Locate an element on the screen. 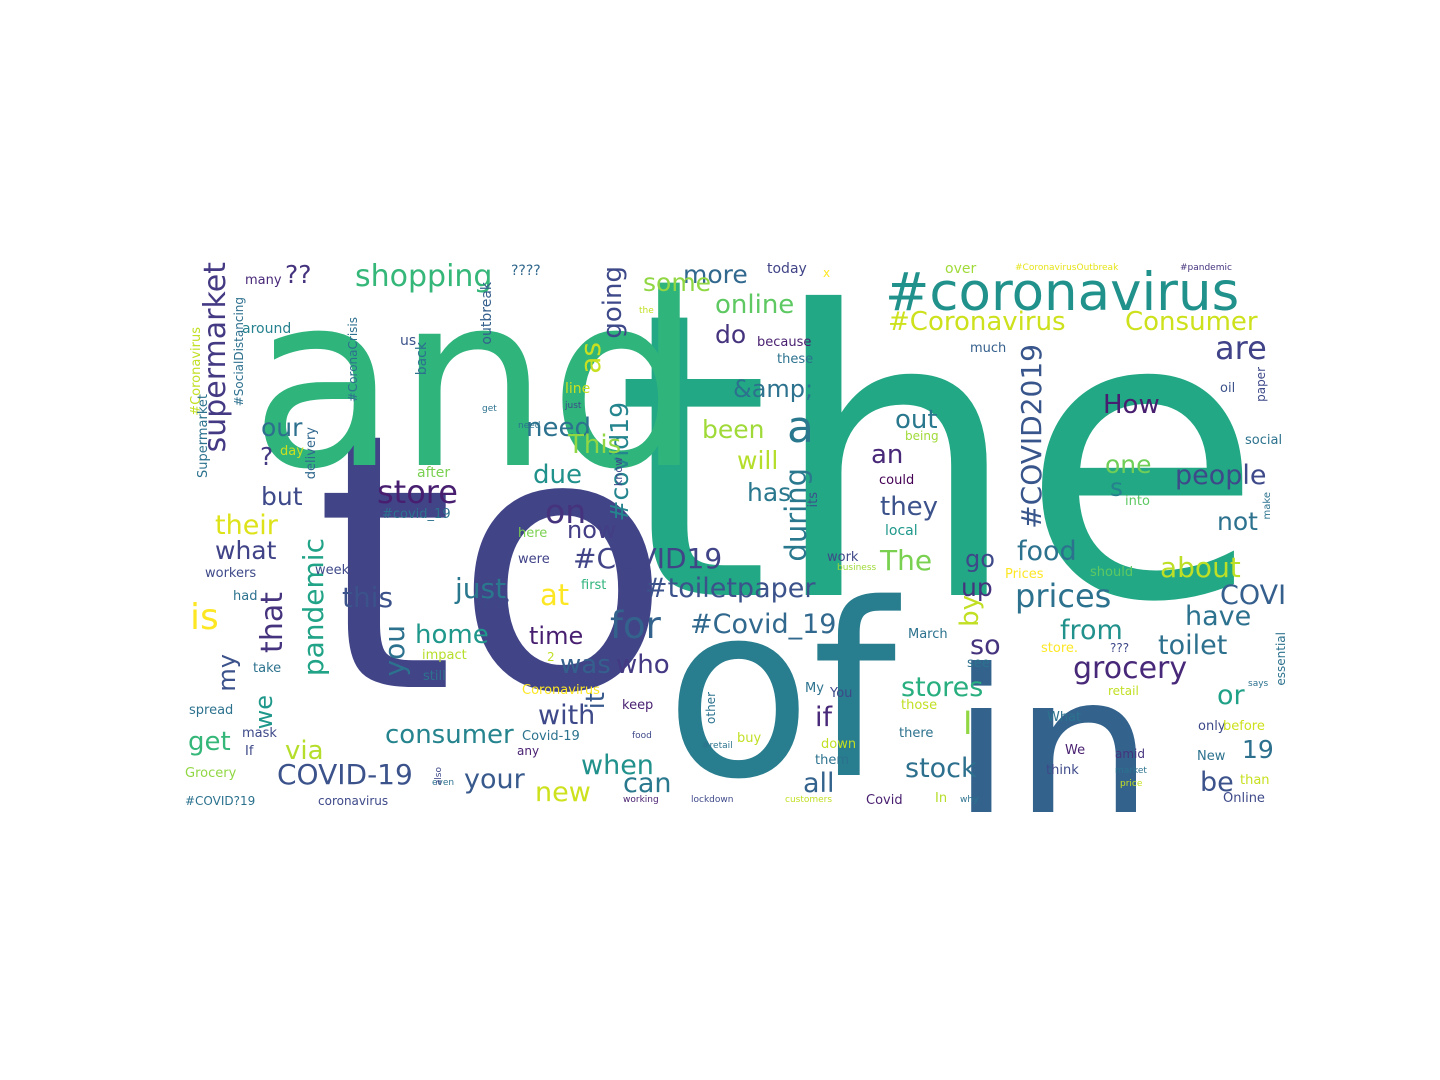  word-they: they is located at coordinates (909, 507).